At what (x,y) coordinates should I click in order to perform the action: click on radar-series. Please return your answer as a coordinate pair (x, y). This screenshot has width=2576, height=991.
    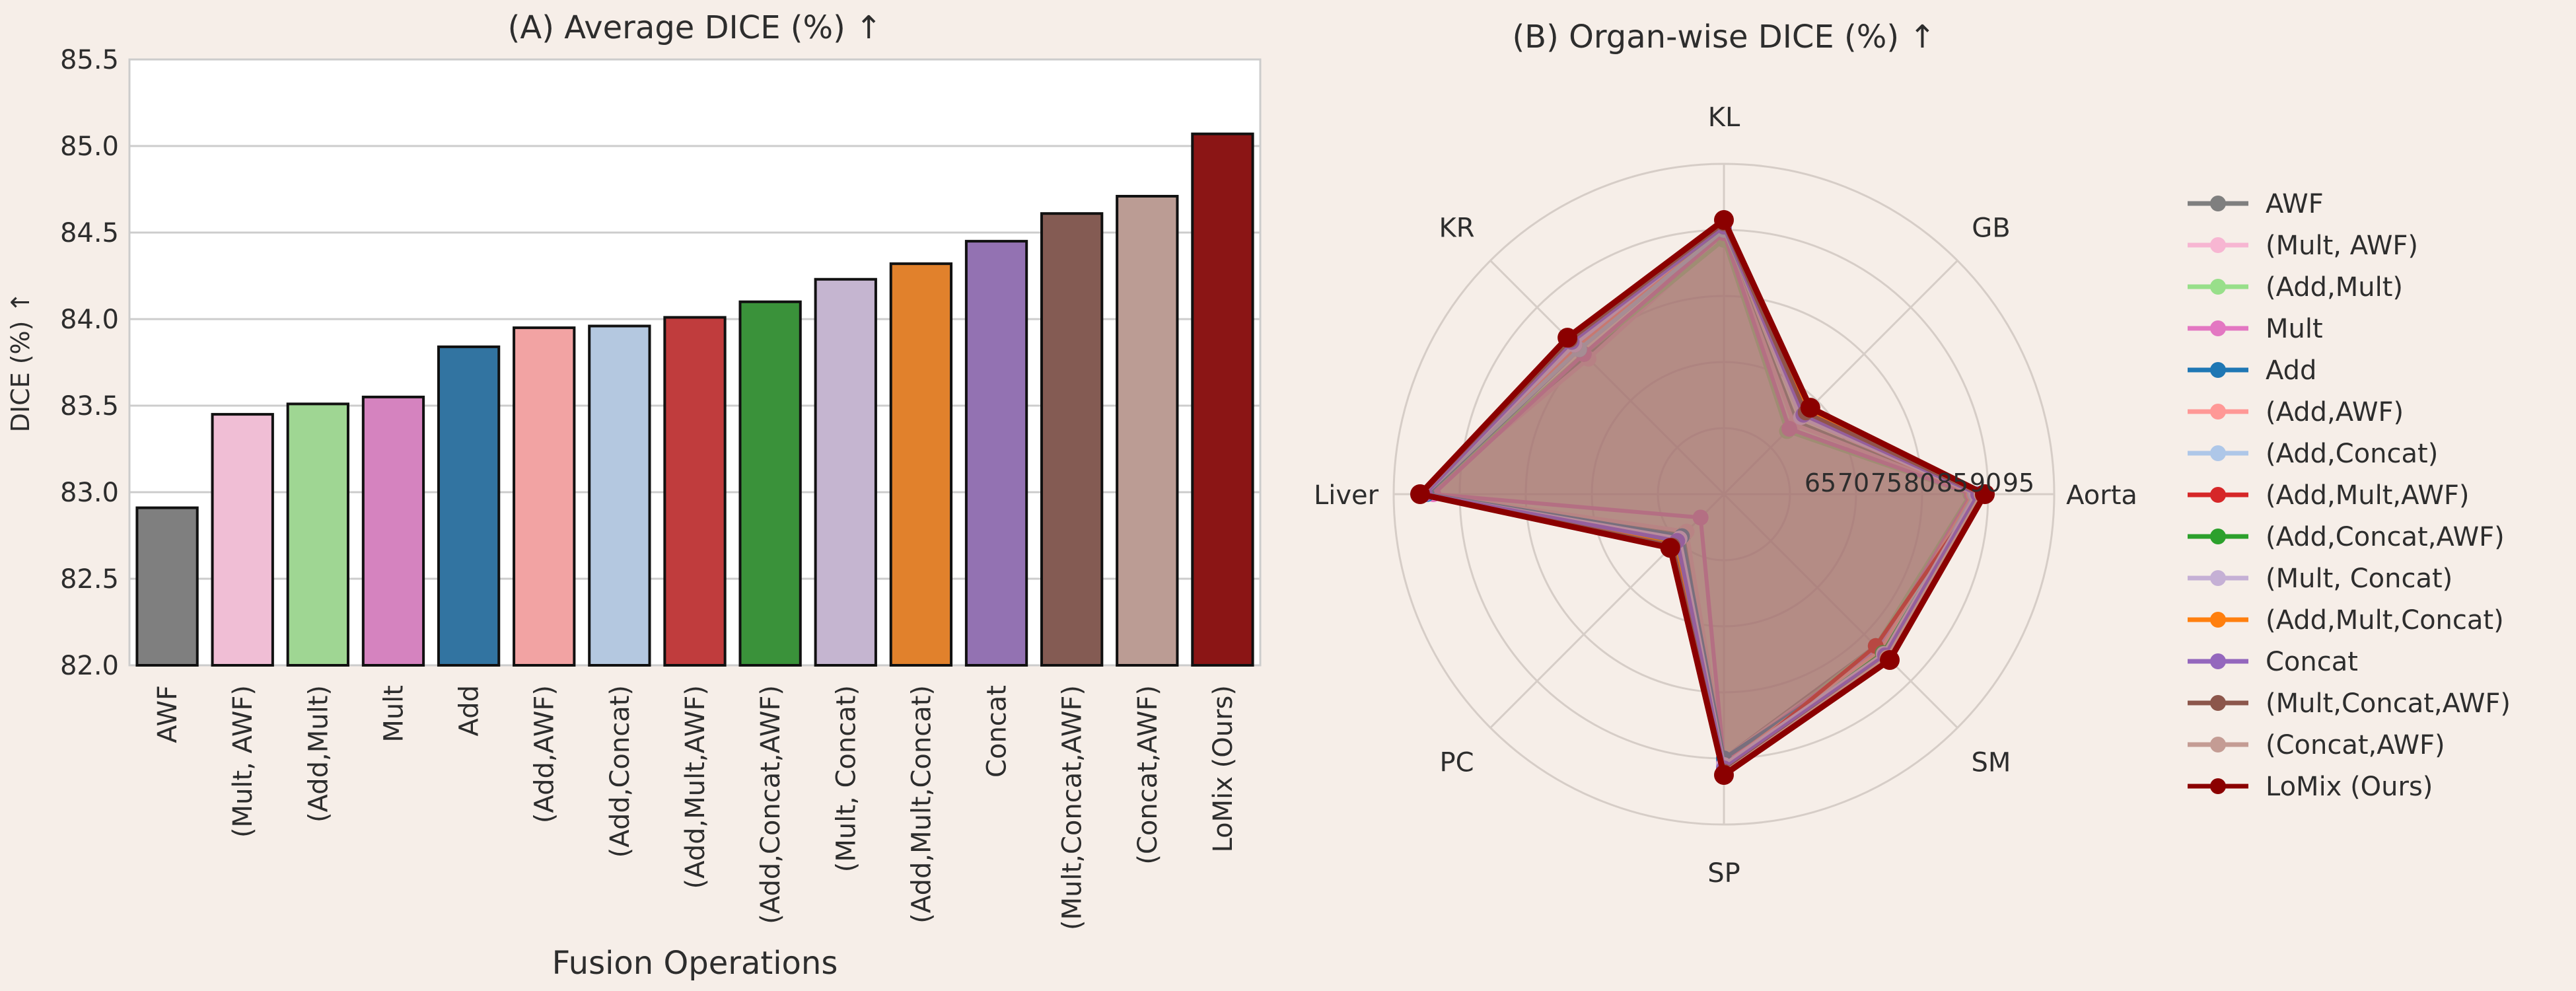
    Looking at the image, I should click on (1703, 497).